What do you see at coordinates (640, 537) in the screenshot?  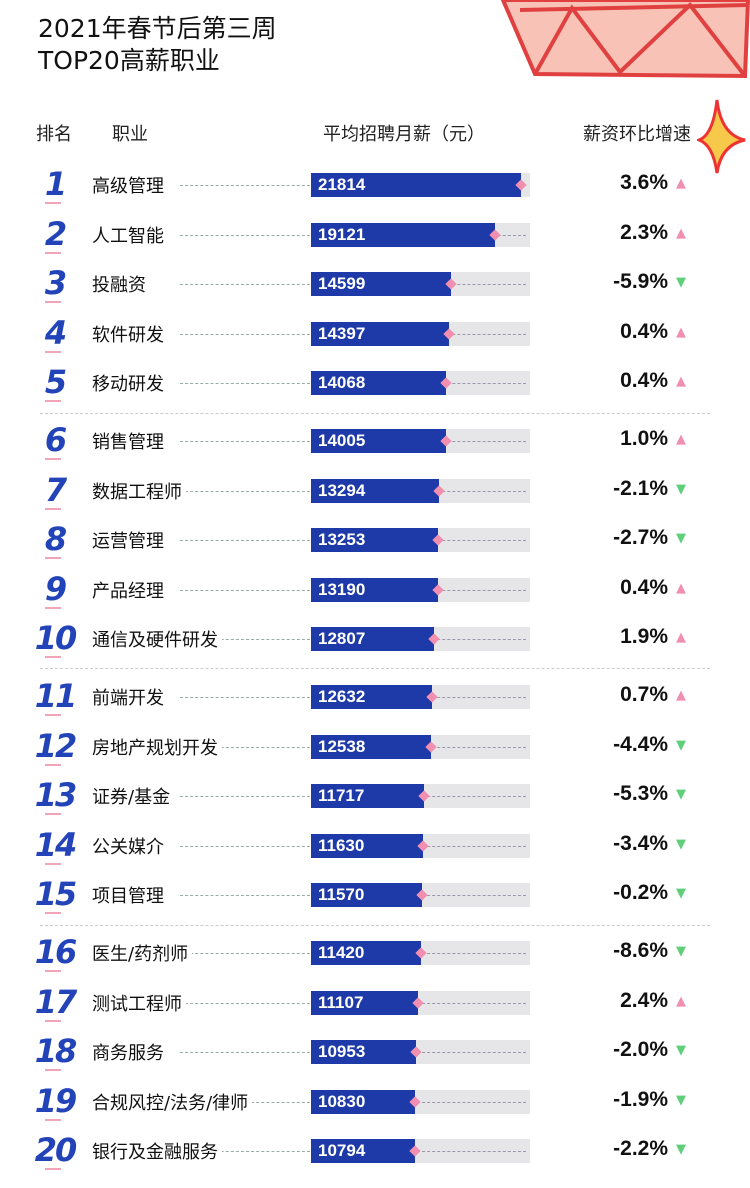 I see `change-value: -2.7%` at bounding box center [640, 537].